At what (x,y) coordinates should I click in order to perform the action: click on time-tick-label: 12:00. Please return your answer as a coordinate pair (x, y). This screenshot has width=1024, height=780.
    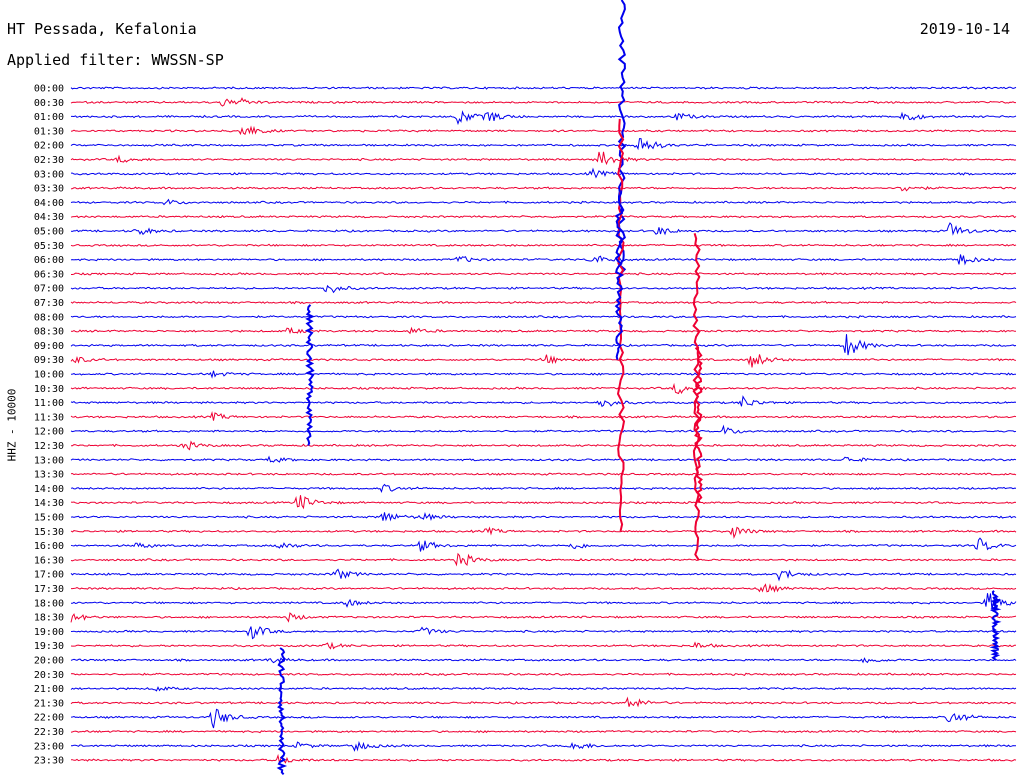
    Looking at the image, I should click on (49, 432).